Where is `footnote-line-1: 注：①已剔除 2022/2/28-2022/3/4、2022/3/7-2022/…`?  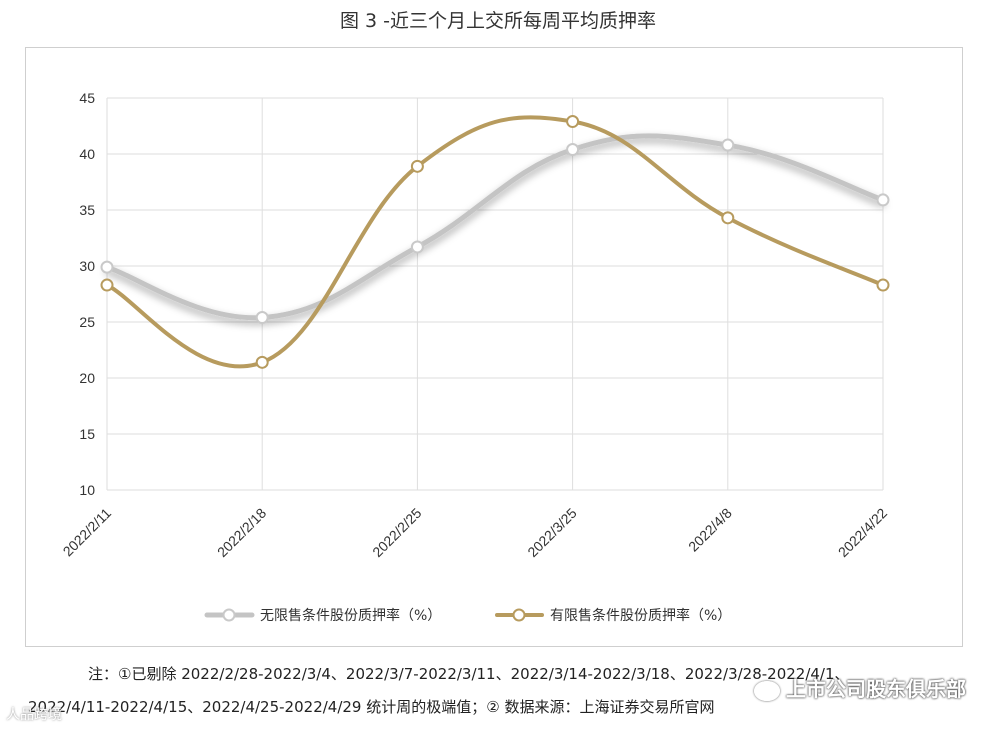
footnote-line-1: 注：①已剔除 2022/2/28-2022/3/4、2022/3/7-2022/… is located at coordinates (469, 674).